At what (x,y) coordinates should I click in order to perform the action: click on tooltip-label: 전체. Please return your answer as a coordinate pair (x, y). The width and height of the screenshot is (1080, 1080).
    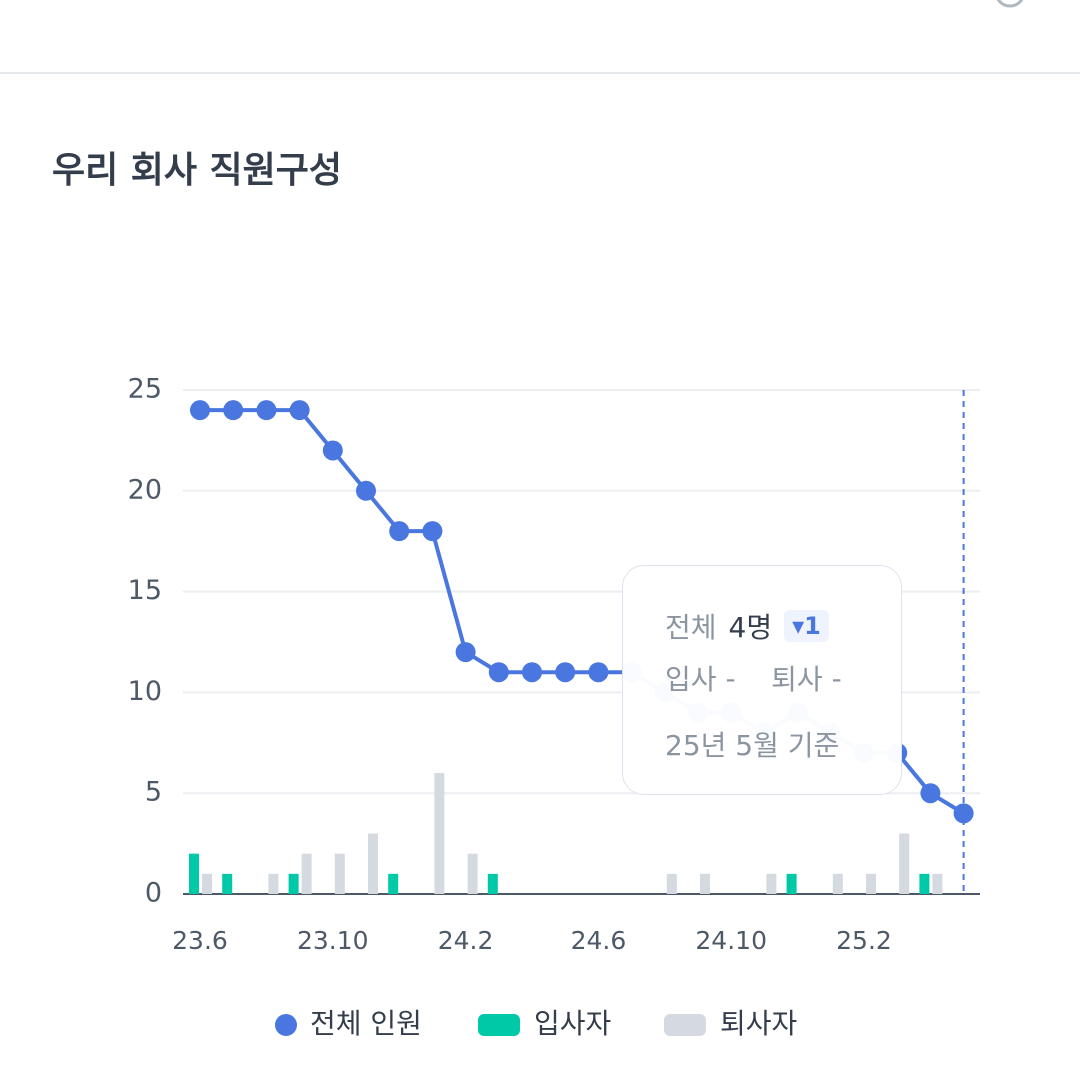
    Looking at the image, I should click on (691, 627).